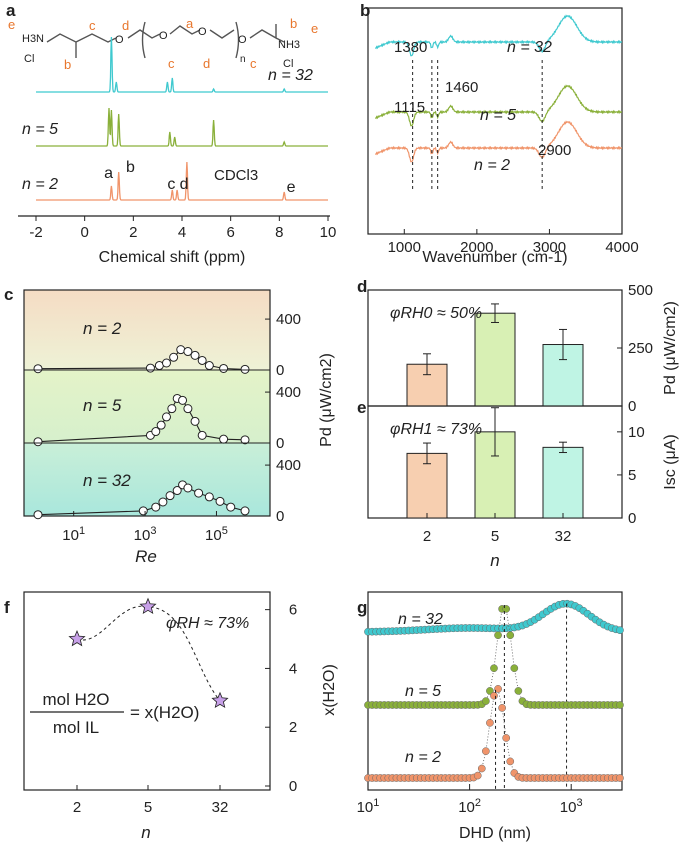 The width and height of the screenshot is (685, 842). What do you see at coordinates (11, 10) in the screenshot?
I see `panel-letter-a: a` at bounding box center [11, 10].